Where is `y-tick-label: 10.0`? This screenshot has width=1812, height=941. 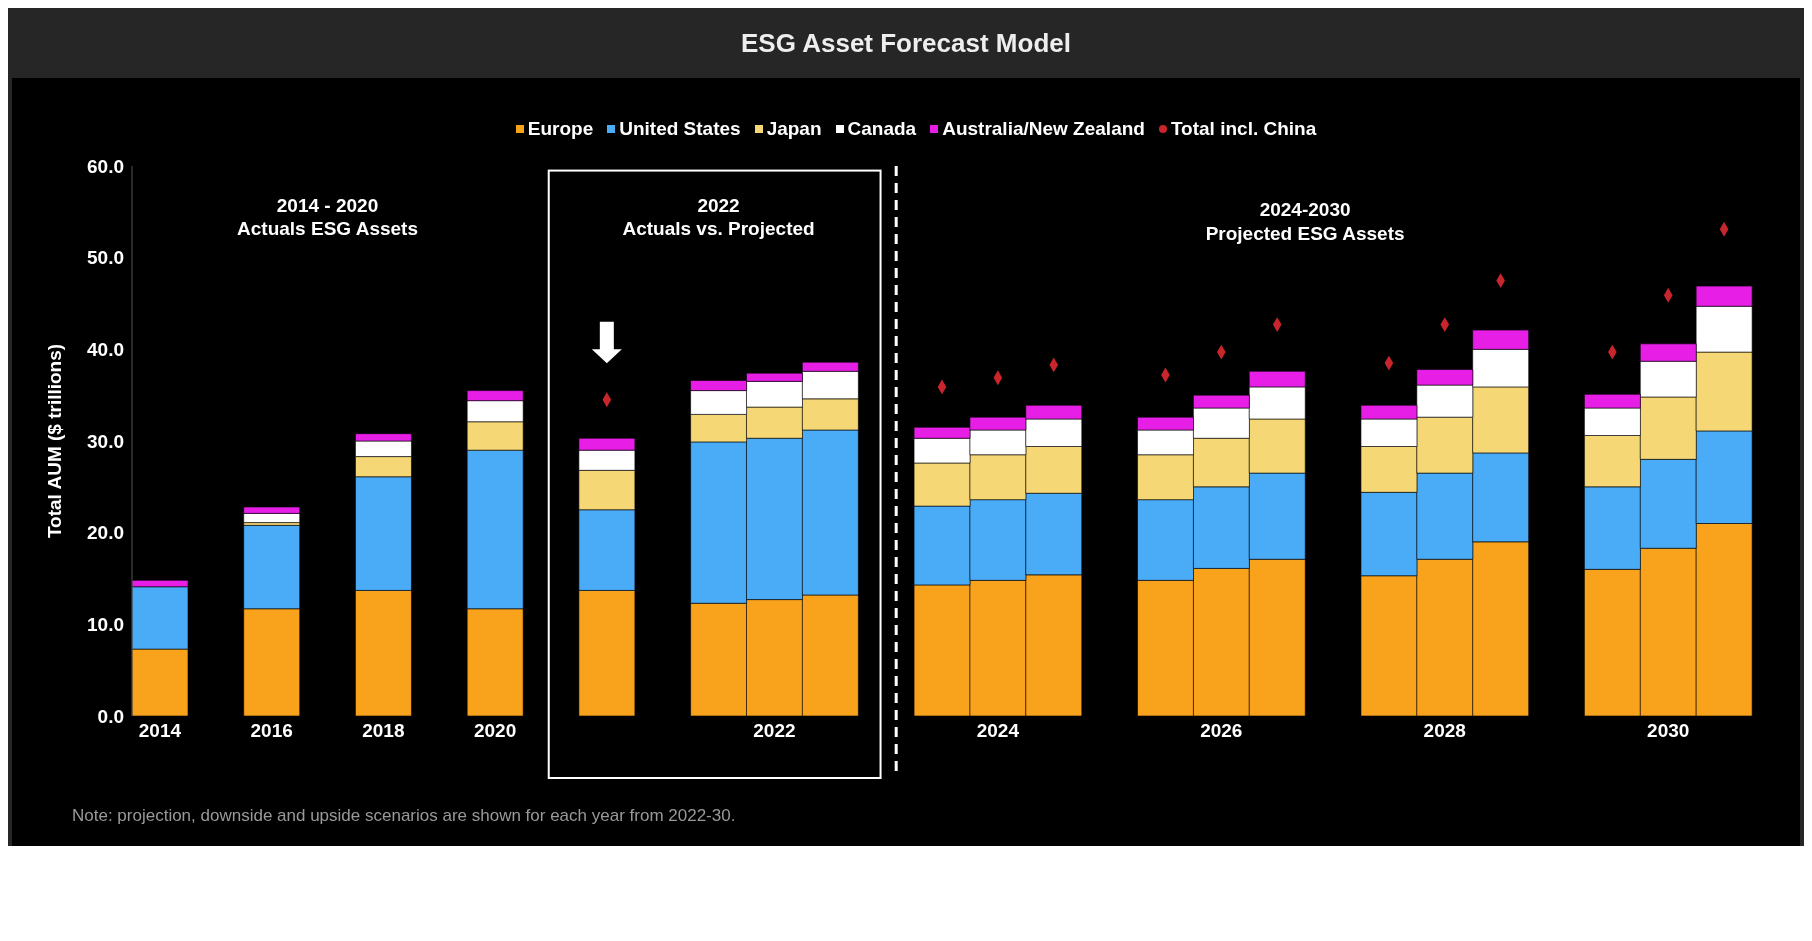
y-tick-label: 10.0 is located at coordinates (105, 625).